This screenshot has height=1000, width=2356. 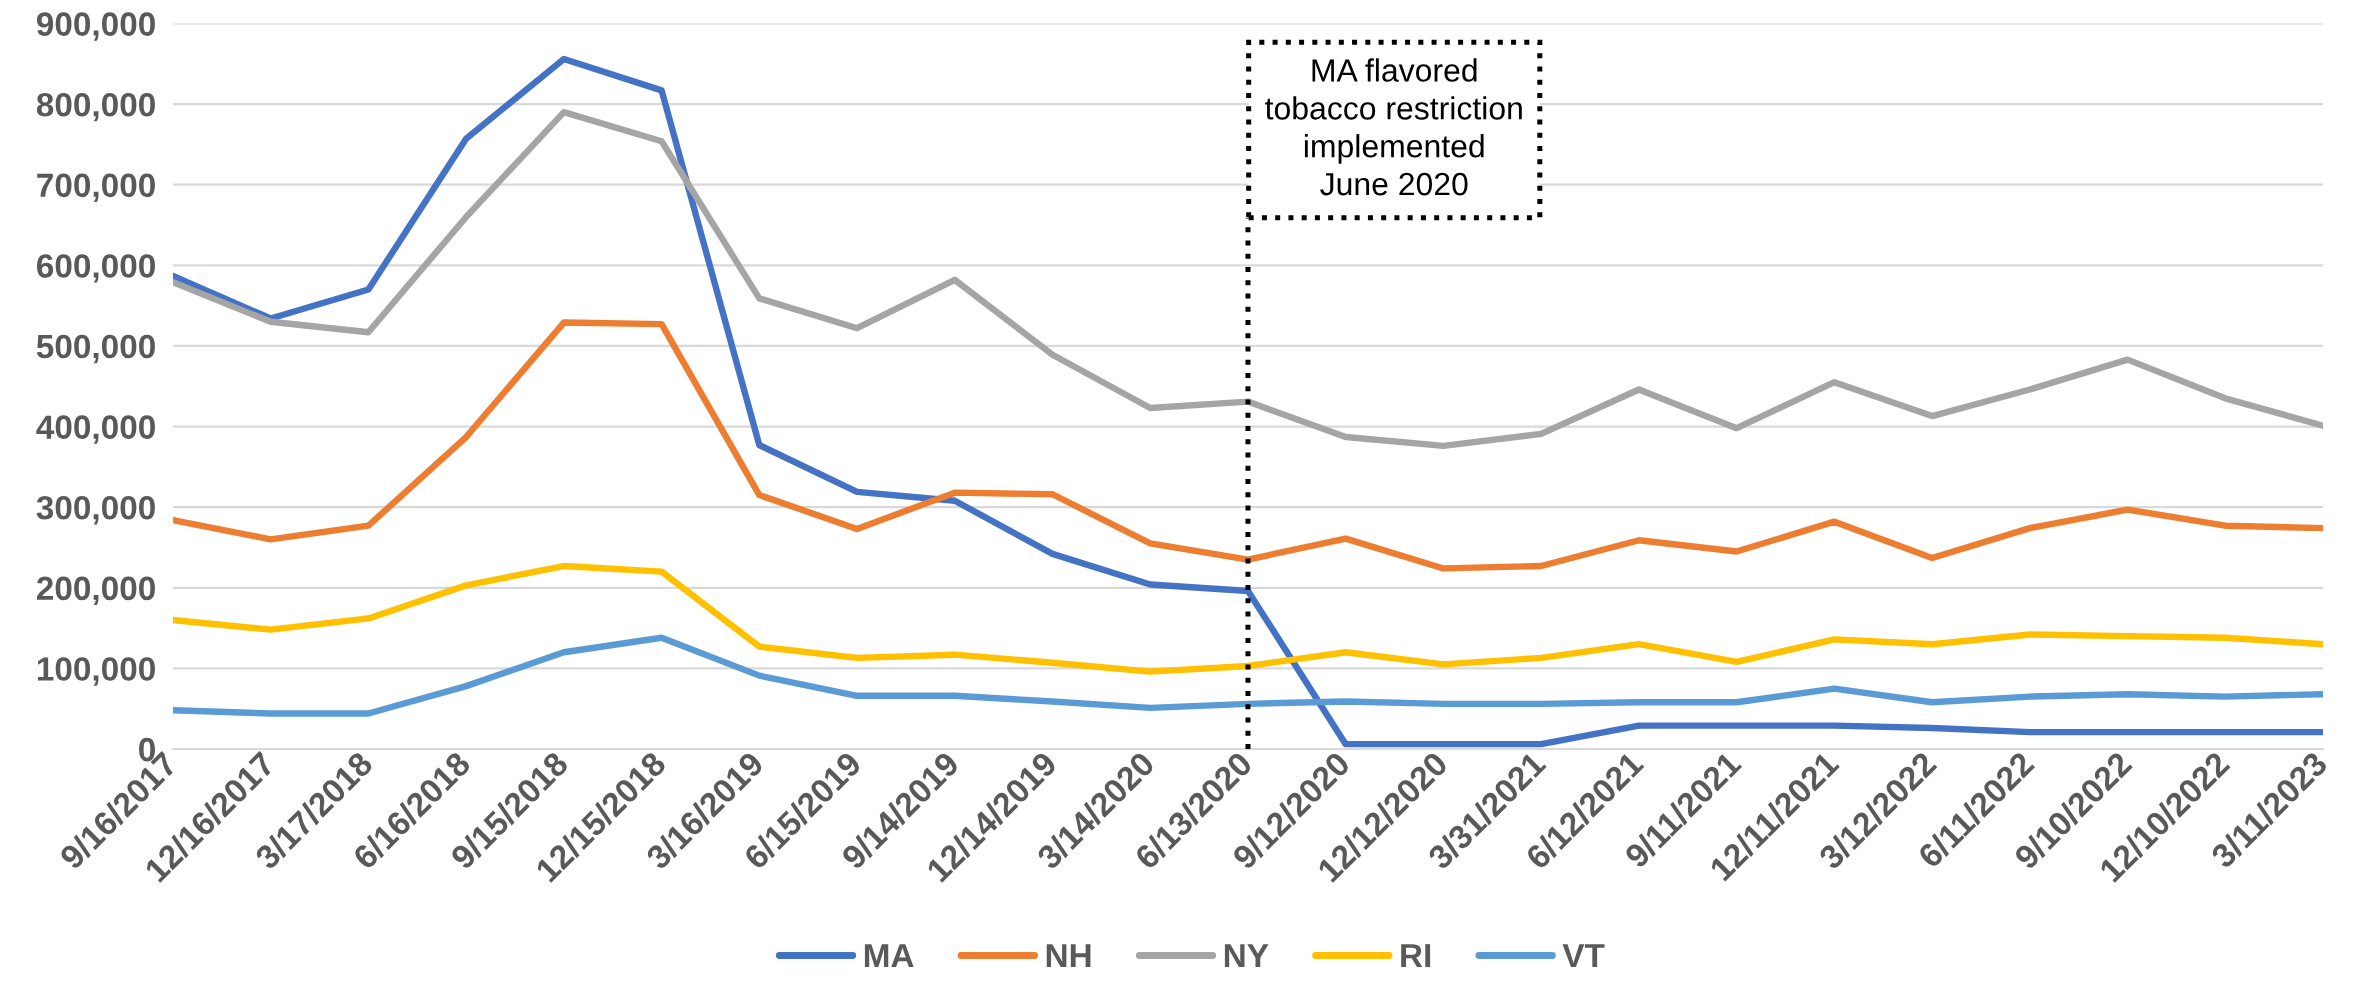 I want to click on y-tick-label: 600,000, so click(x=96, y=268).